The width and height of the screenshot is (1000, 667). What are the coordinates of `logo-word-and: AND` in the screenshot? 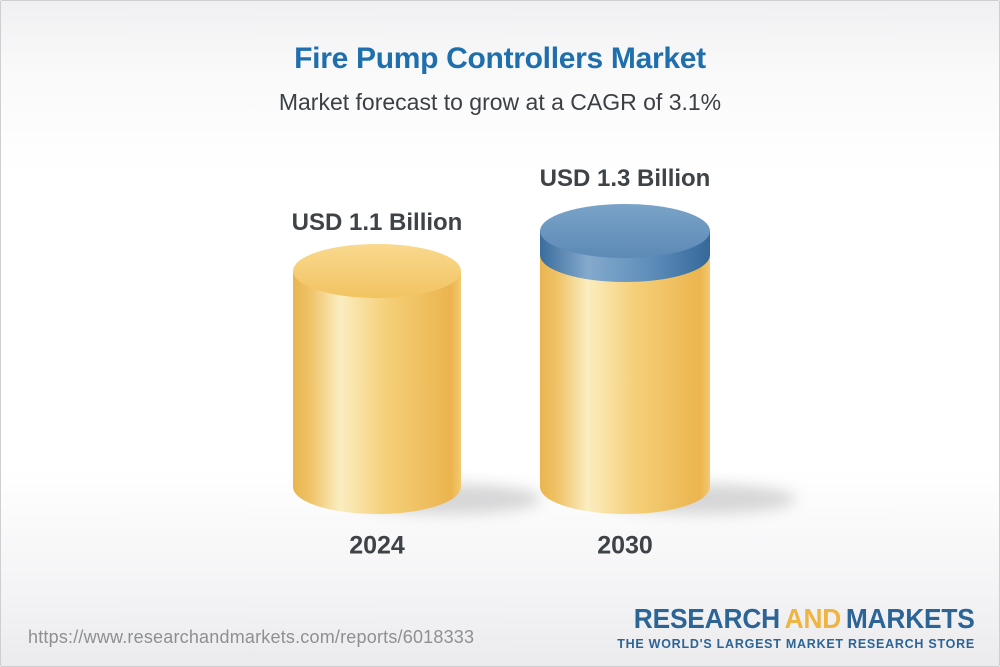 It's located at (813, 618).